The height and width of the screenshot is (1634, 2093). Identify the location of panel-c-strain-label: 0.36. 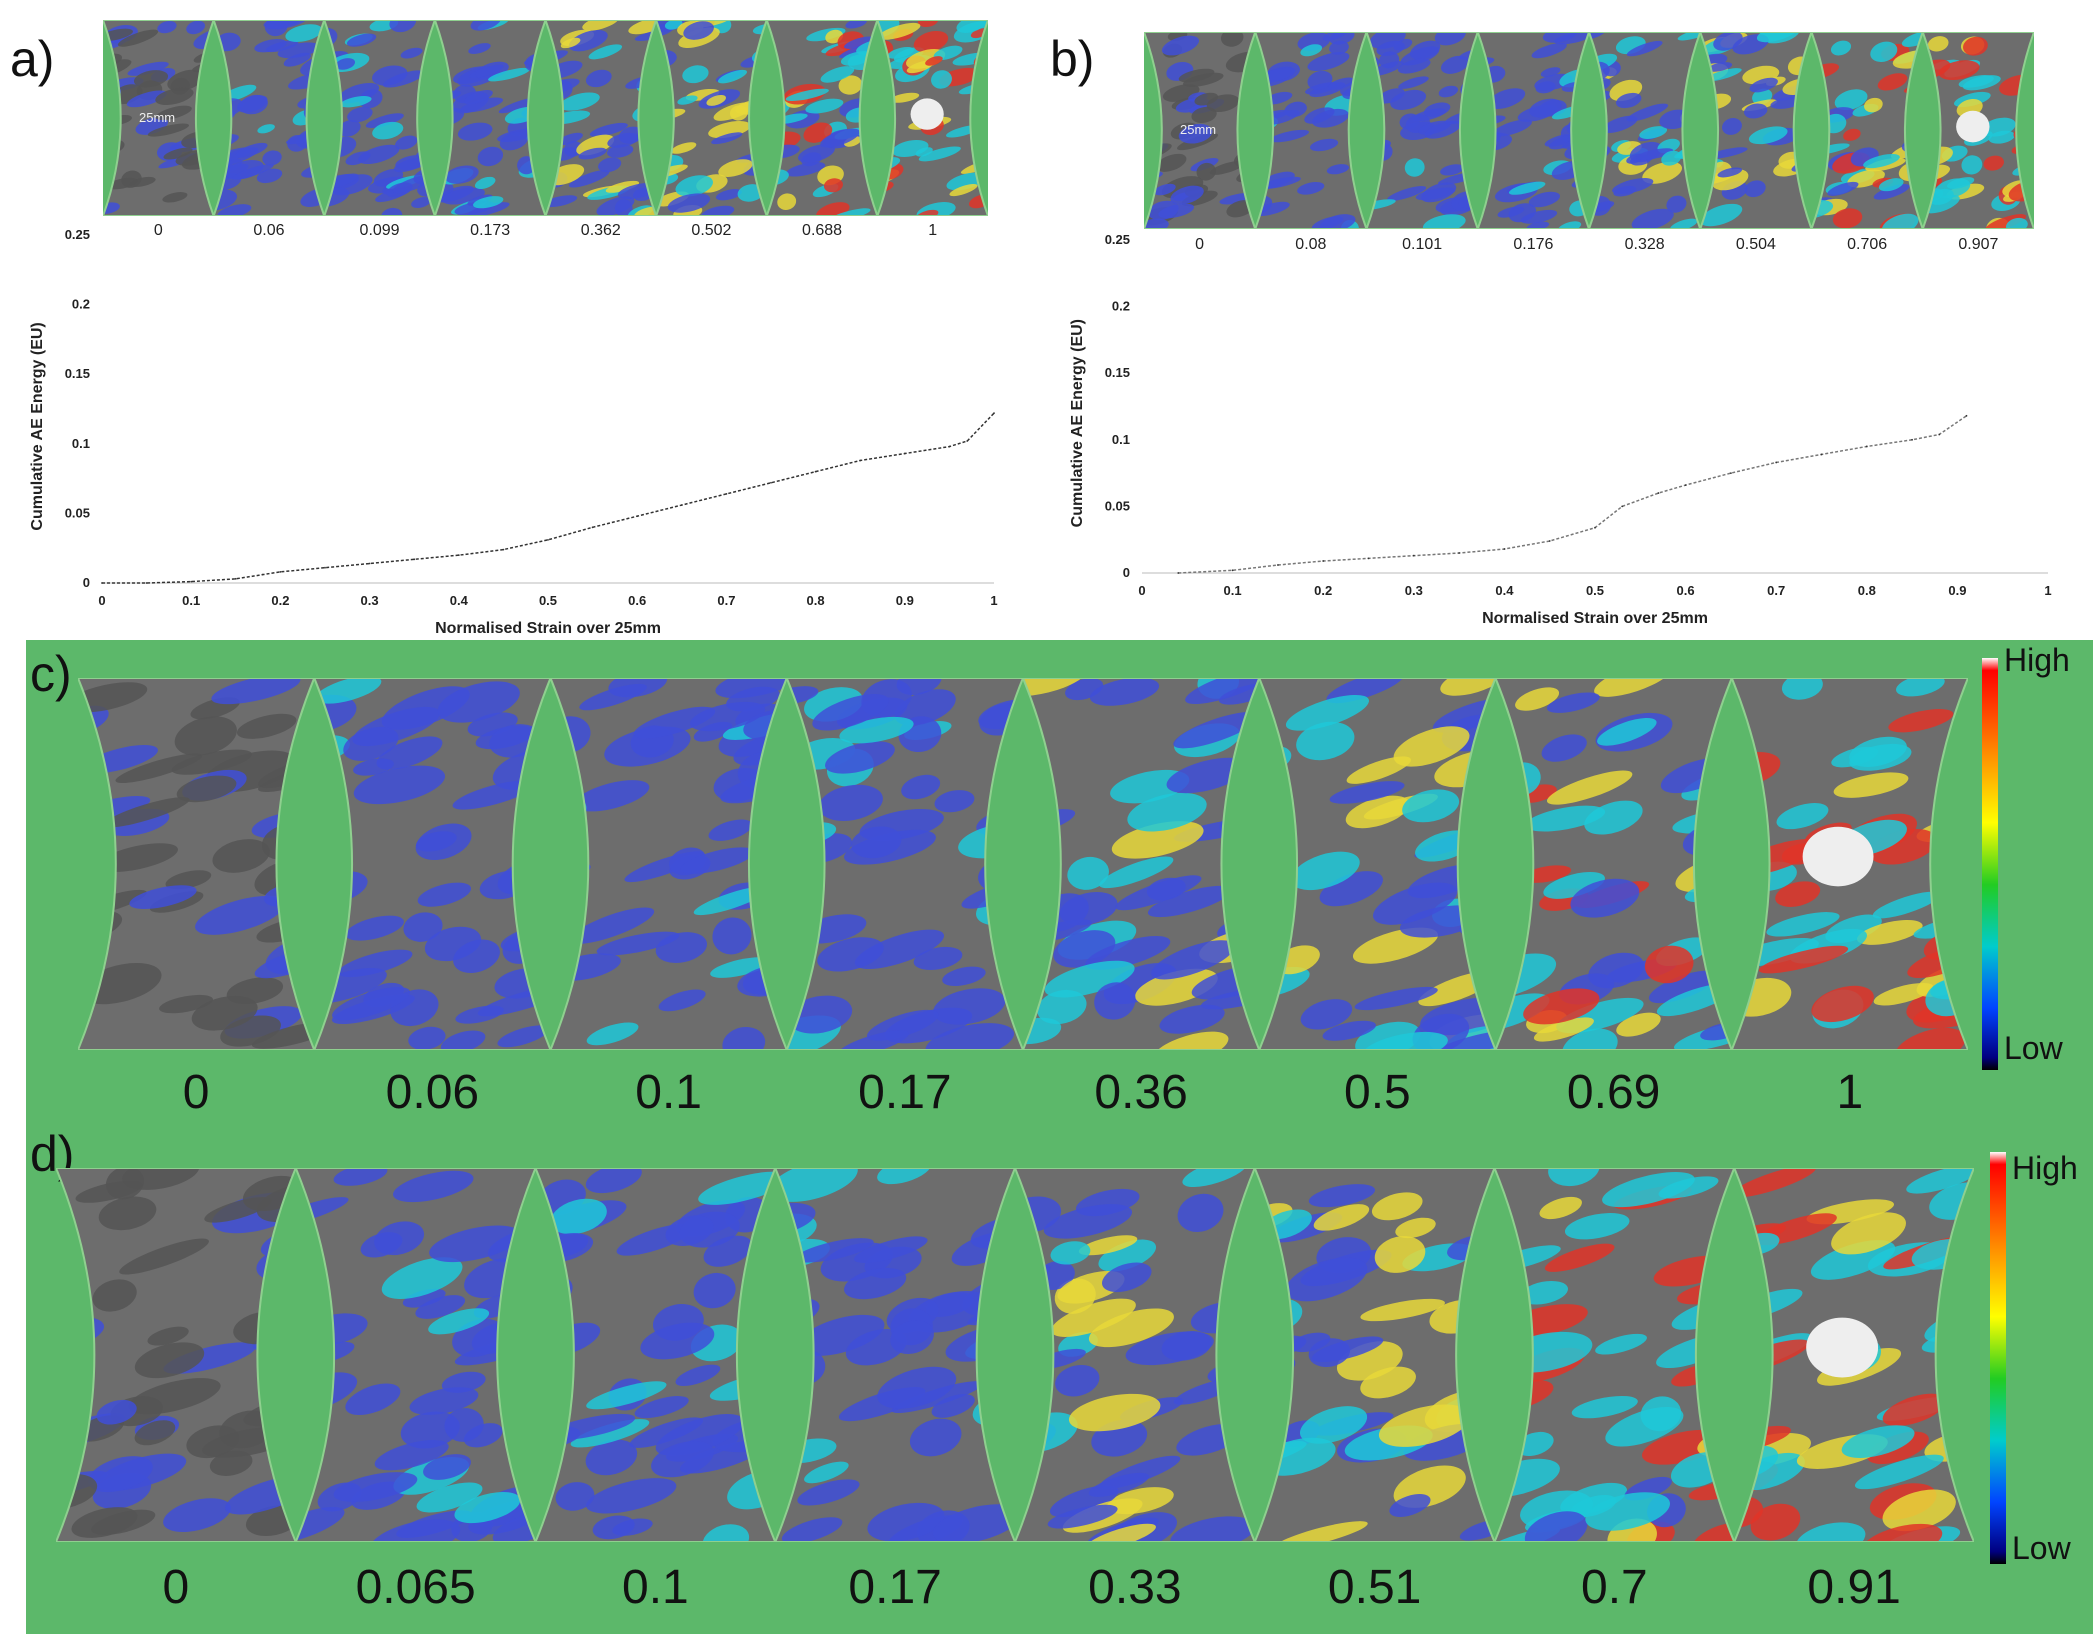
(1141, 1092).